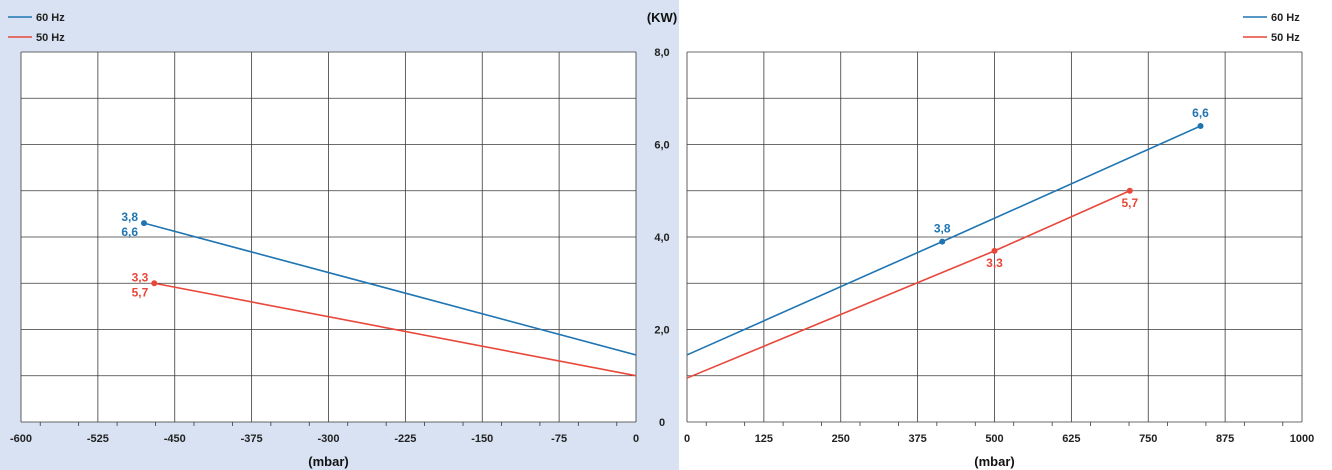  Describe the element at coordinates (405, 439) in the screenshot. I see `x-tick-label: -225` at that location.